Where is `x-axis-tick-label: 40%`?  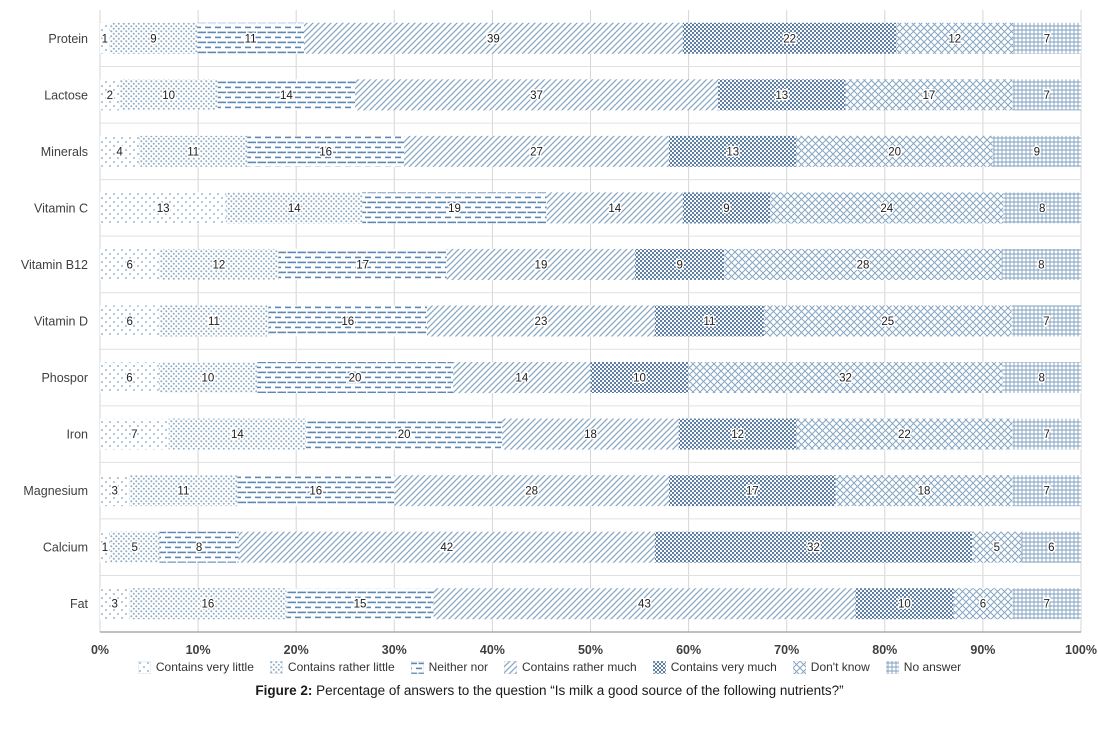
x-axis-tick-label: 40% is located at coordinates (492, 650).